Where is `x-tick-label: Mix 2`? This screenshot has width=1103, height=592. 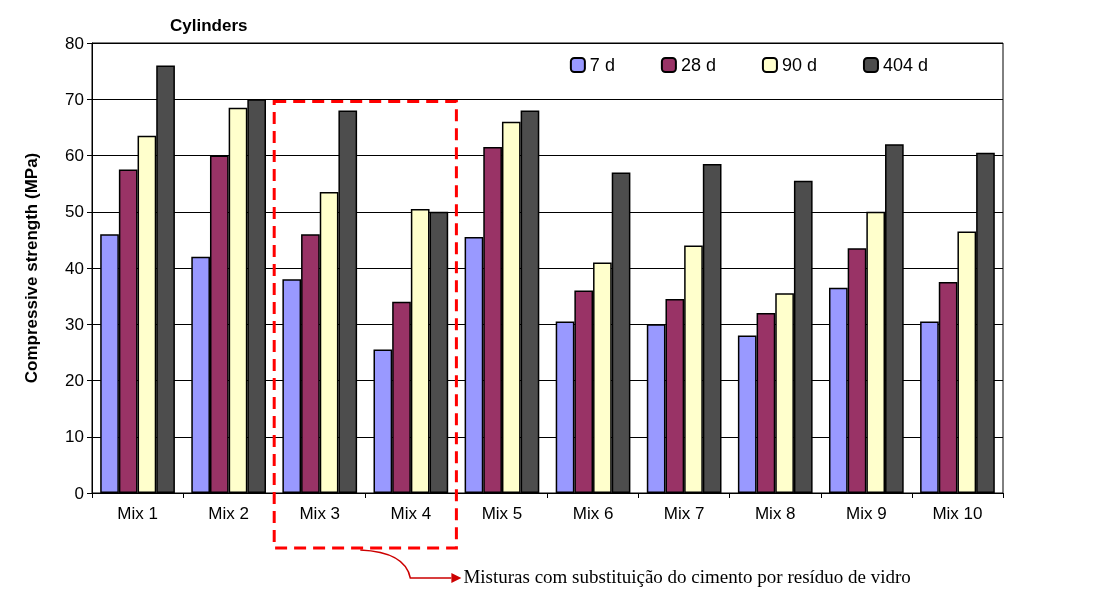
x-tick-label: Mix 2 is located at coordinates (228, 513).